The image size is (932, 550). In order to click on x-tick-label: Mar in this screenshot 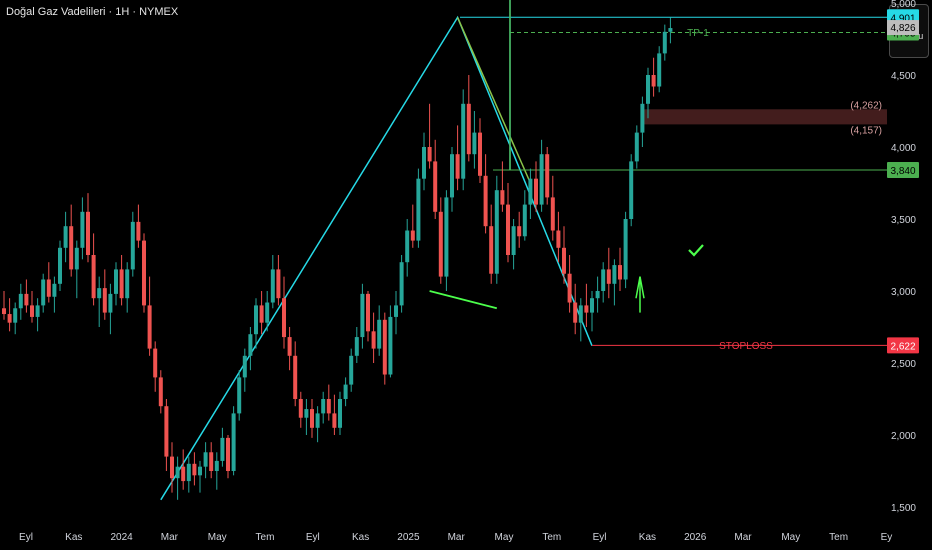, I will do `click(170, 537)`.